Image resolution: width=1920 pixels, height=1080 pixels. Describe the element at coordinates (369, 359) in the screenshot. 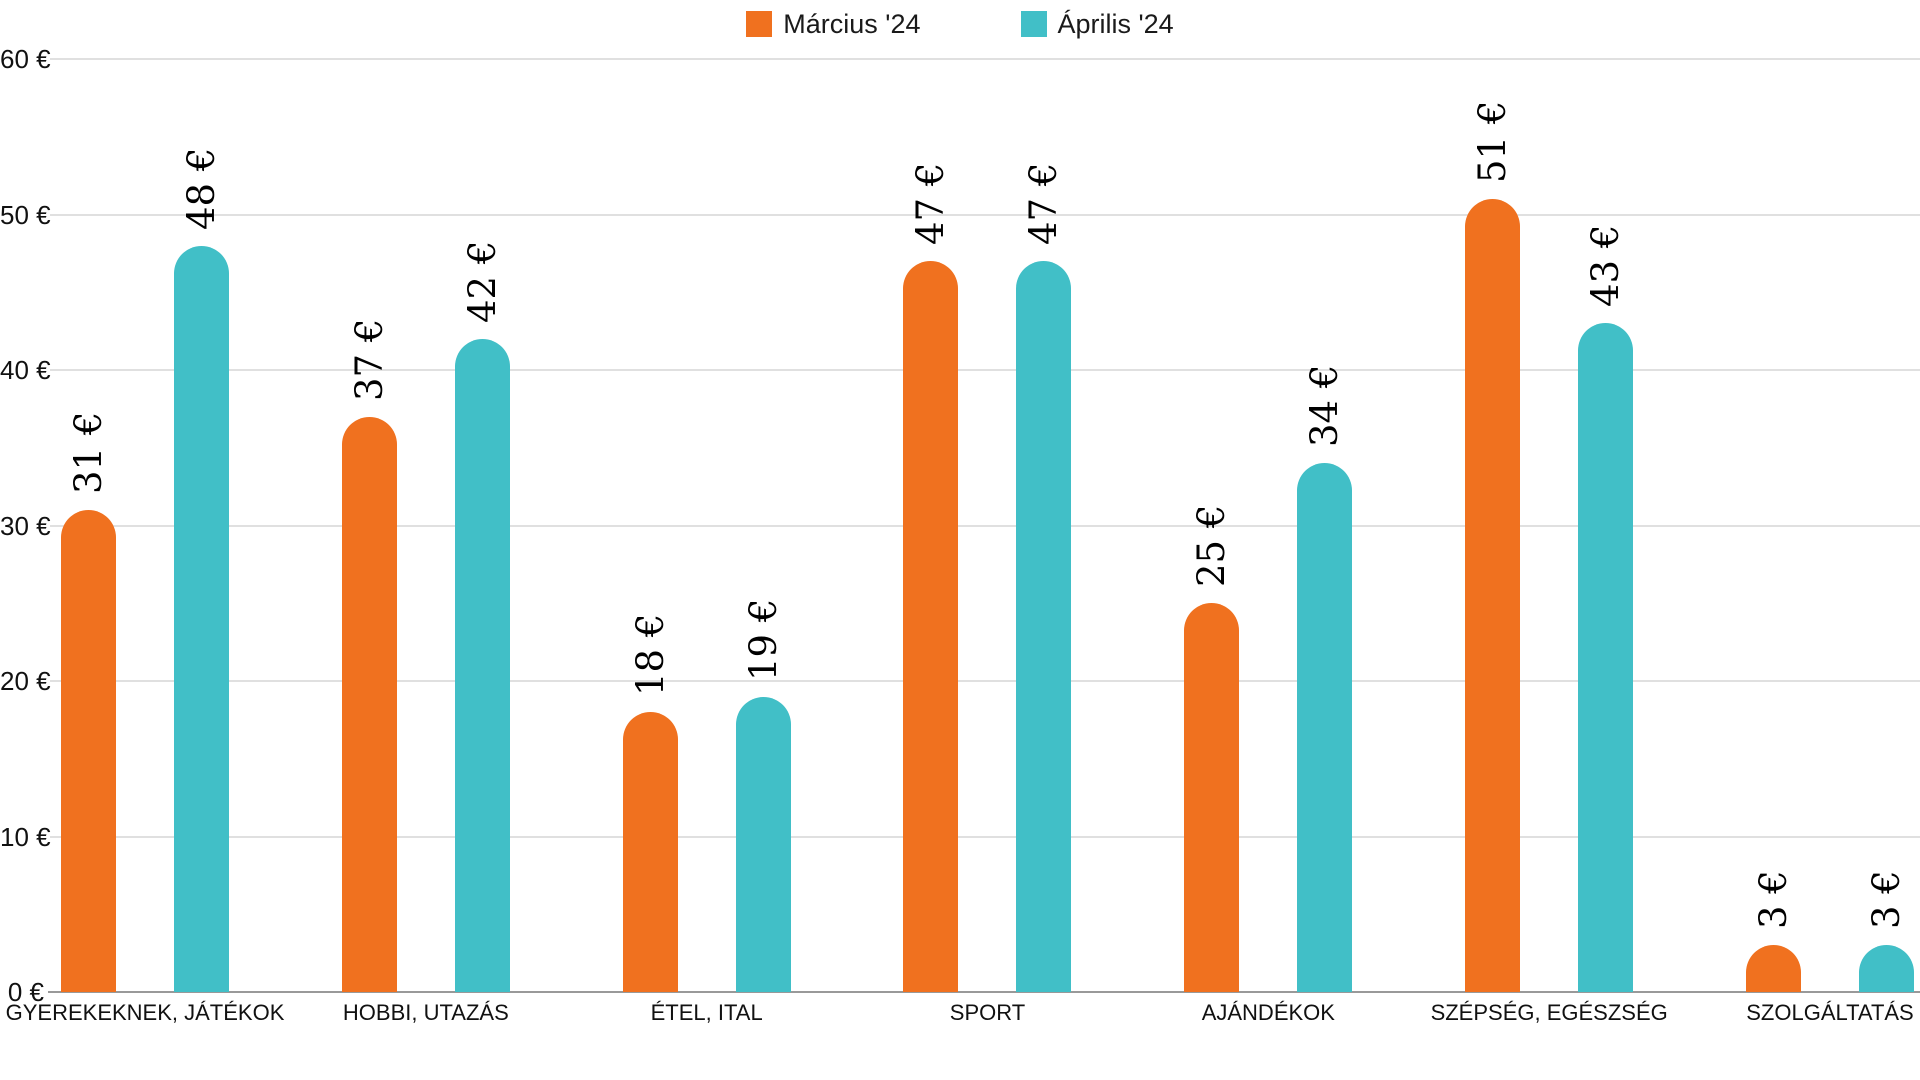

I see `bar-value-label: 37 €` at that location.